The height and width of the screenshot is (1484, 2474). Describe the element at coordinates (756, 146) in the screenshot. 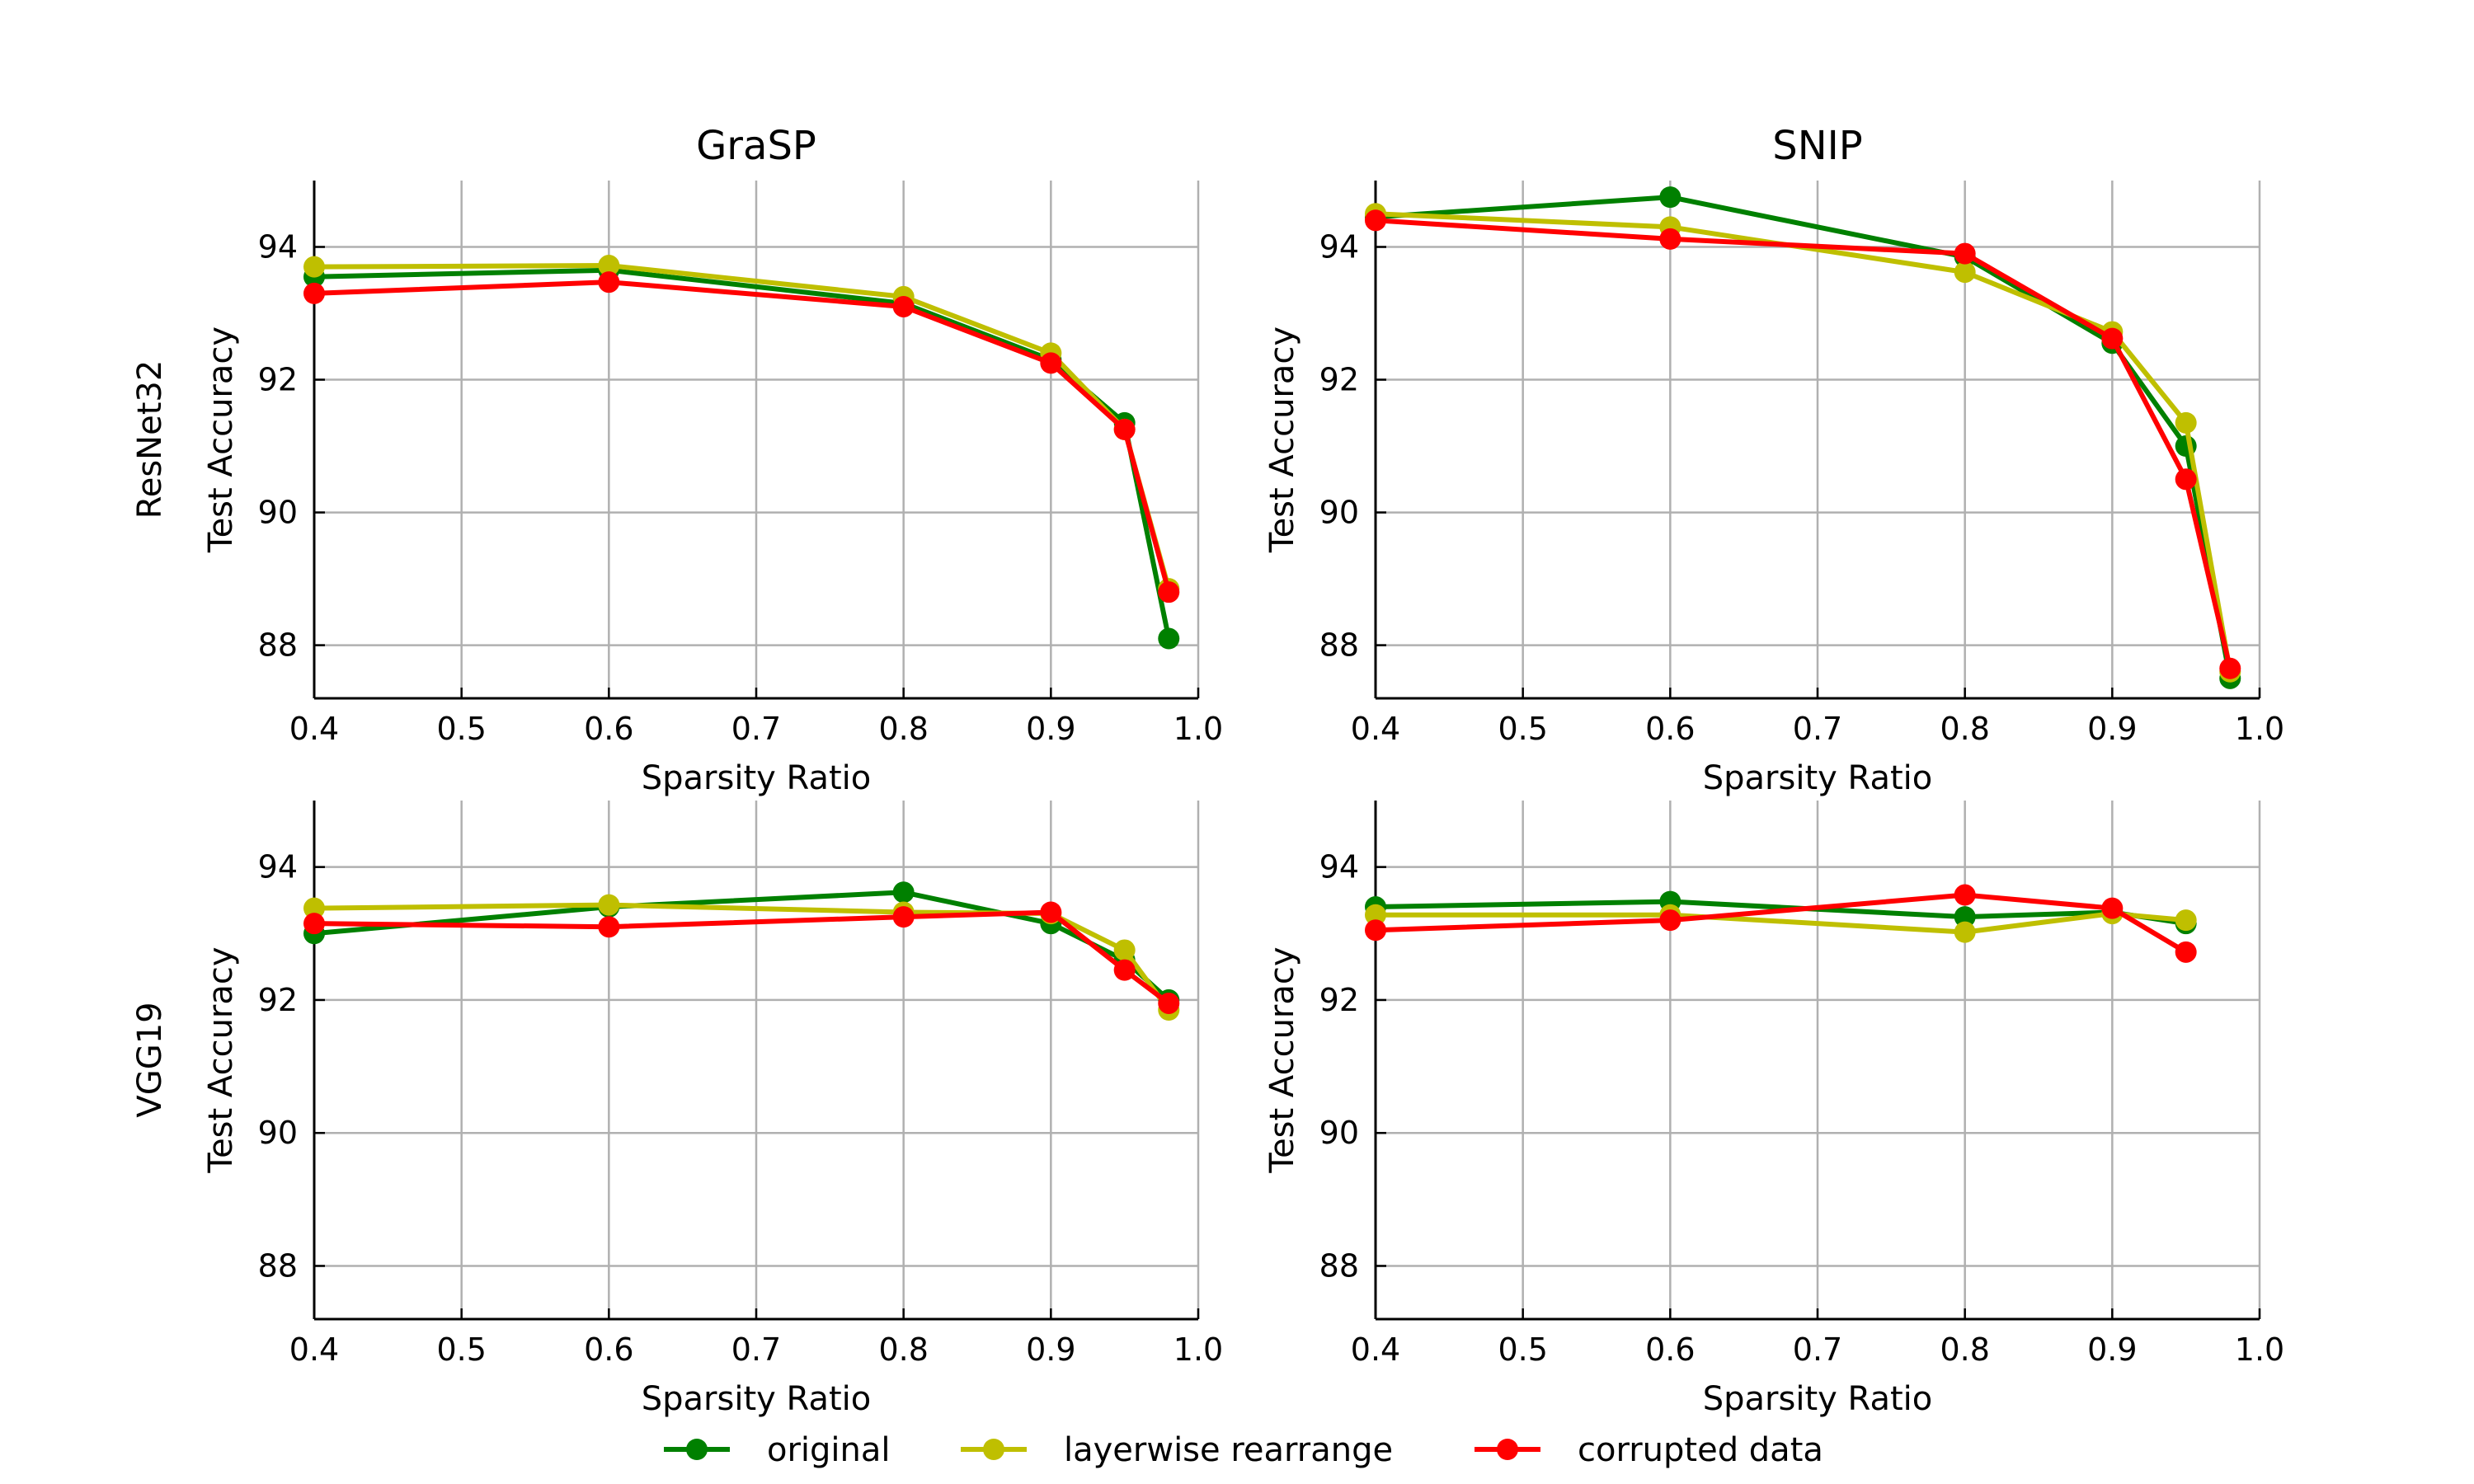

I see `panel-title: GraSP` at that location.